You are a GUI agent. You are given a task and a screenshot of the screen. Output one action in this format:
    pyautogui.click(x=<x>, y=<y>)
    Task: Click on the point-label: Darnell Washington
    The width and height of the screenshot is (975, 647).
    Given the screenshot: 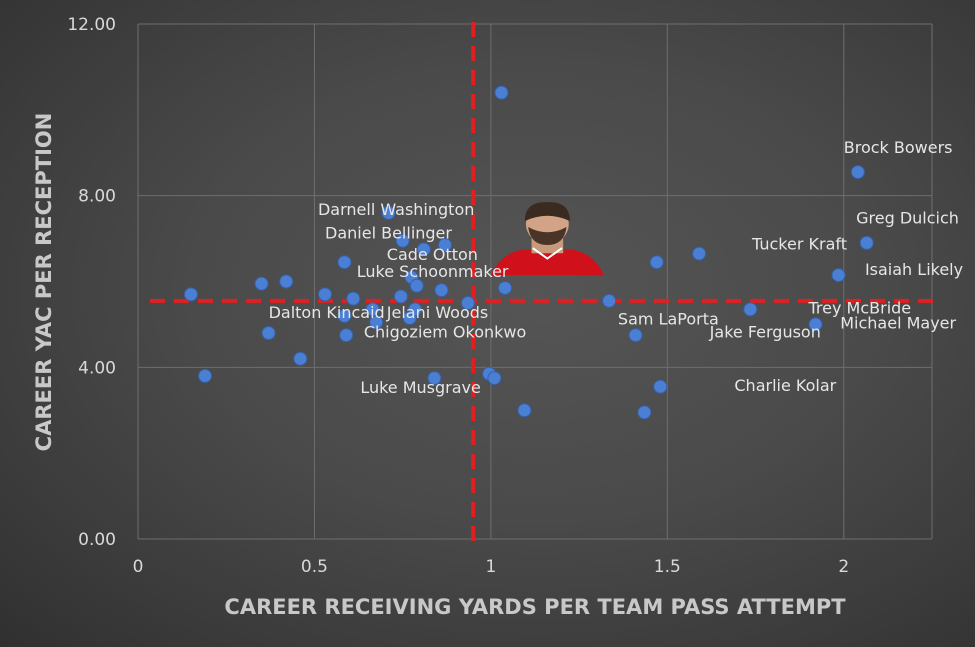 What is the action you would take?
    pyautogui.click(x=396, y=209)
    